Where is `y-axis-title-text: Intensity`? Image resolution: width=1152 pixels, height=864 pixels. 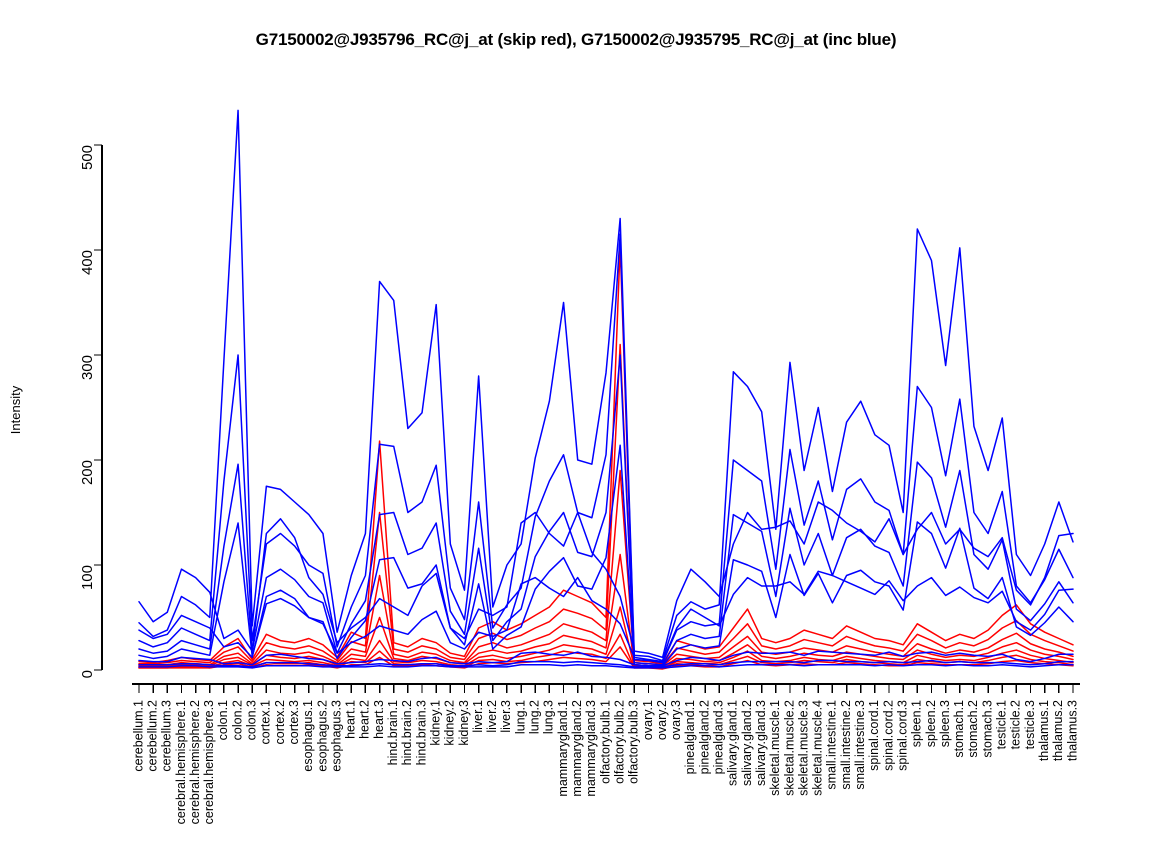
y-axis-title-text: Intensity is located at coordinates (15, 409).